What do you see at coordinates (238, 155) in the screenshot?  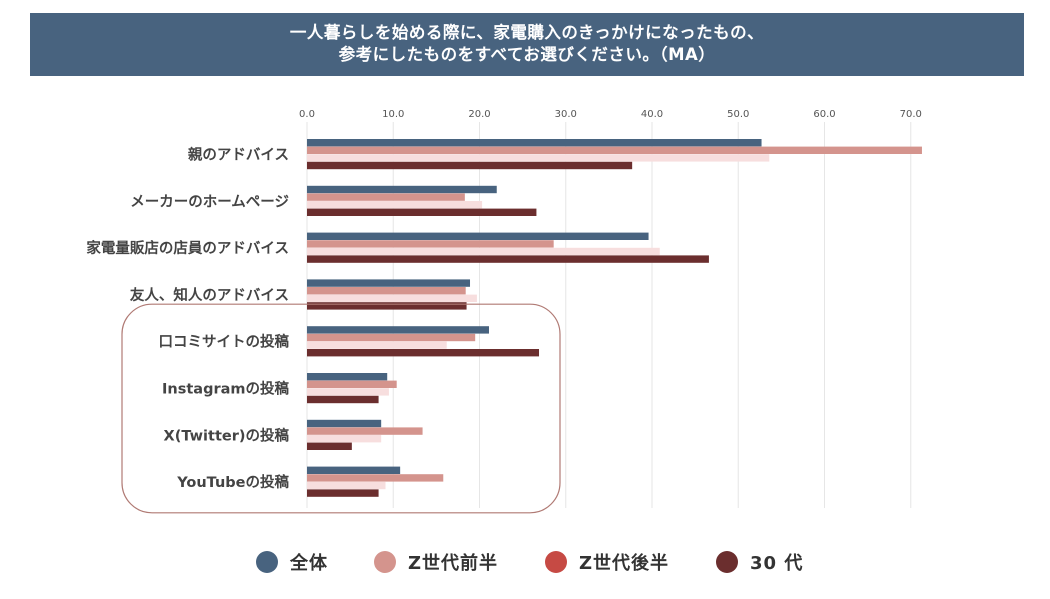 I see `category-label: 親のアドバイス` at bounding box center [238, 155].